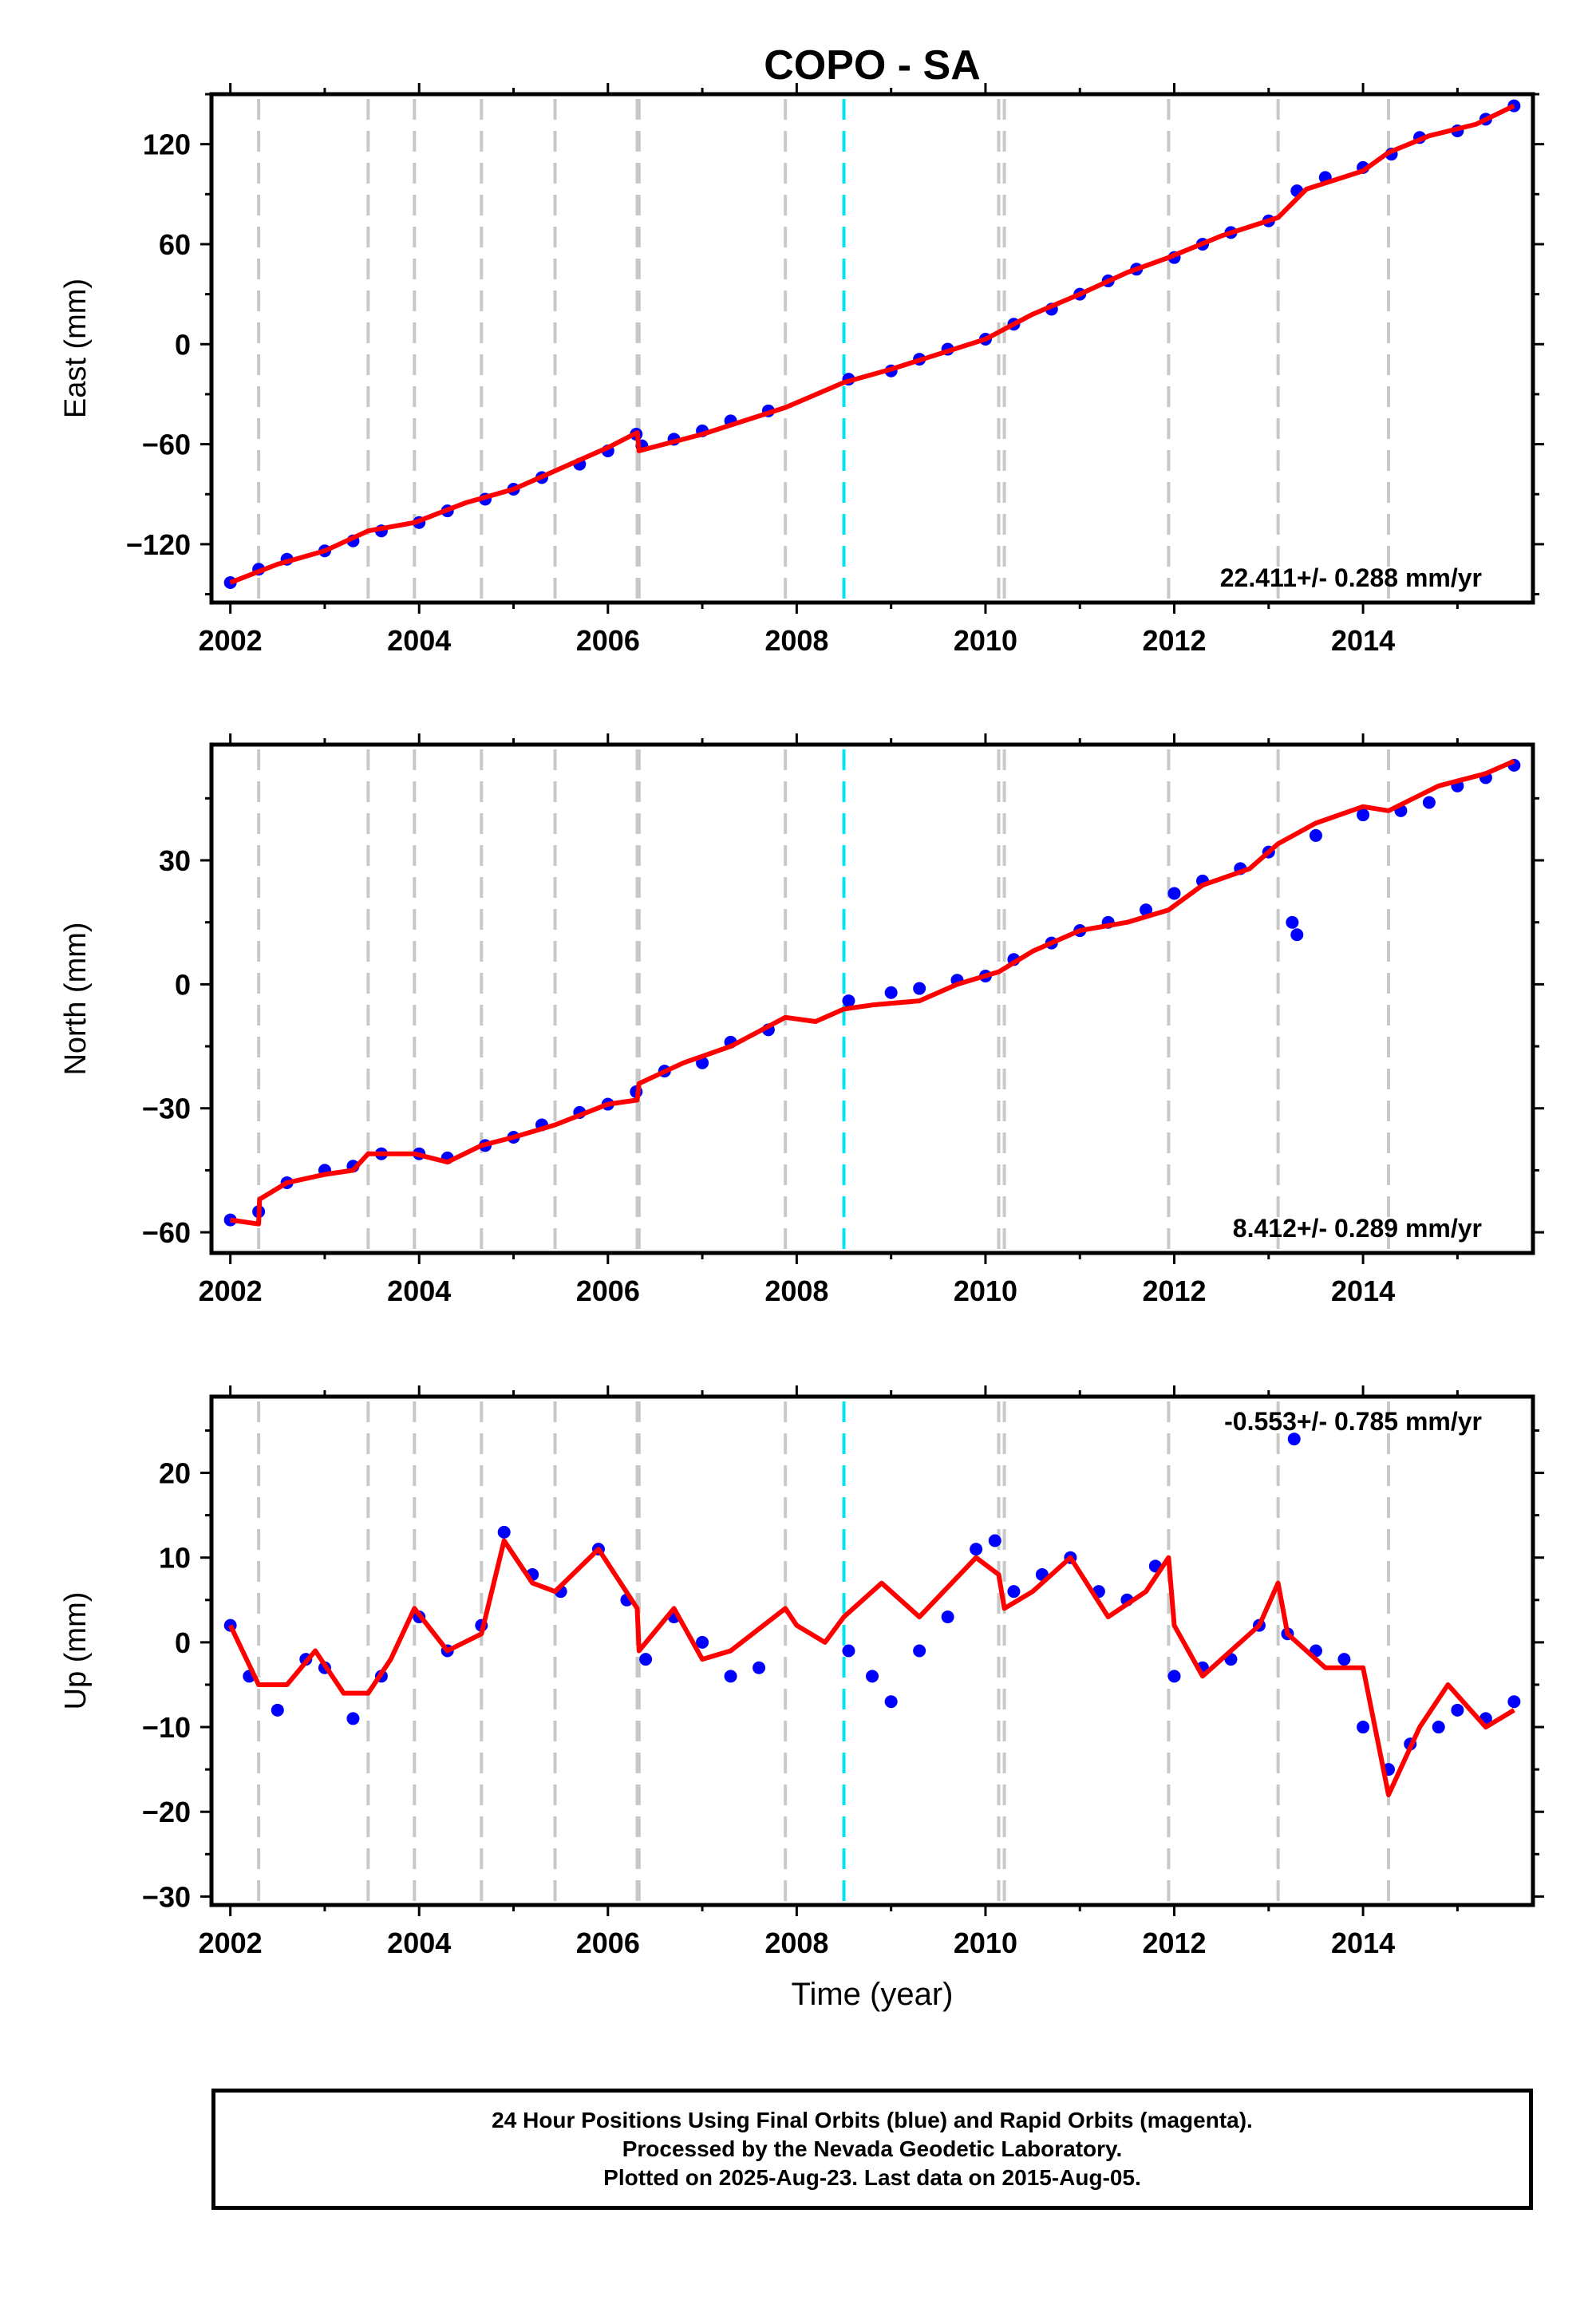 The width and height of the screenshot is (1596, 2316). I want to click on plot-area, so click(872, 1615).